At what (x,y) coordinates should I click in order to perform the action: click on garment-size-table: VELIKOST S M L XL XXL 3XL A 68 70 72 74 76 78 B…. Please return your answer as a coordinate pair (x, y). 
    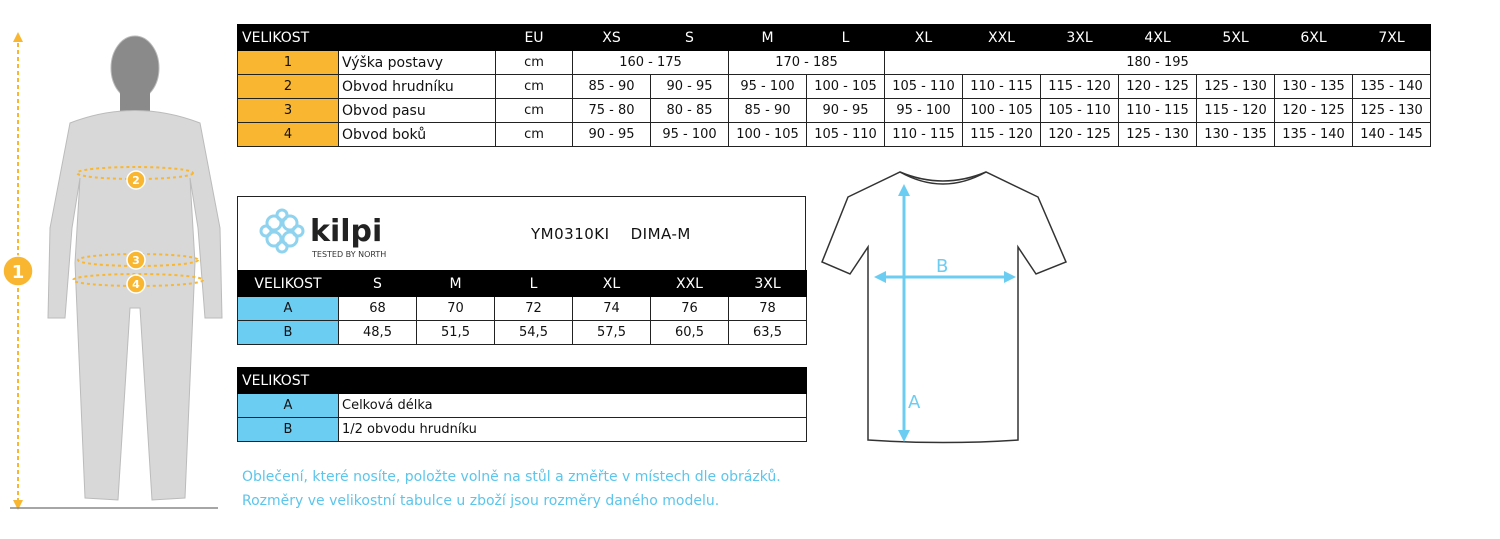
    Looking at the image, I should click on (522, 307).